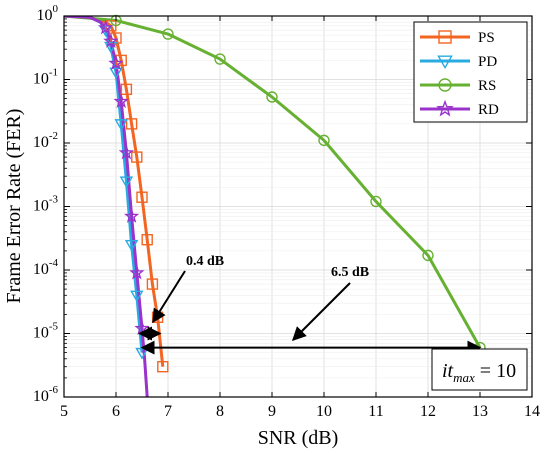 This screenshot has width=550, height=449. I want to click on itmax-frame, so click(479, 369).